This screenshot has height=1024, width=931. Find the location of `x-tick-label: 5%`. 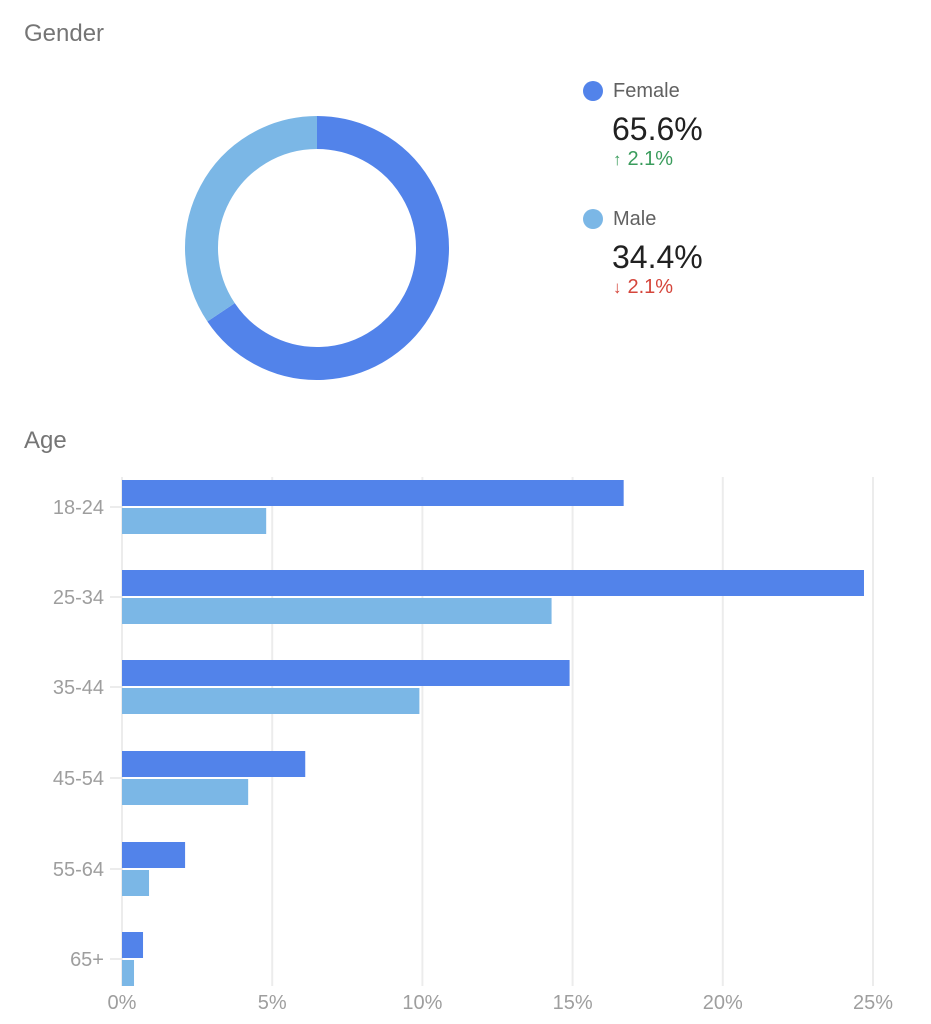

x-tick-label: 5% is located at coordinates (272, 1003).